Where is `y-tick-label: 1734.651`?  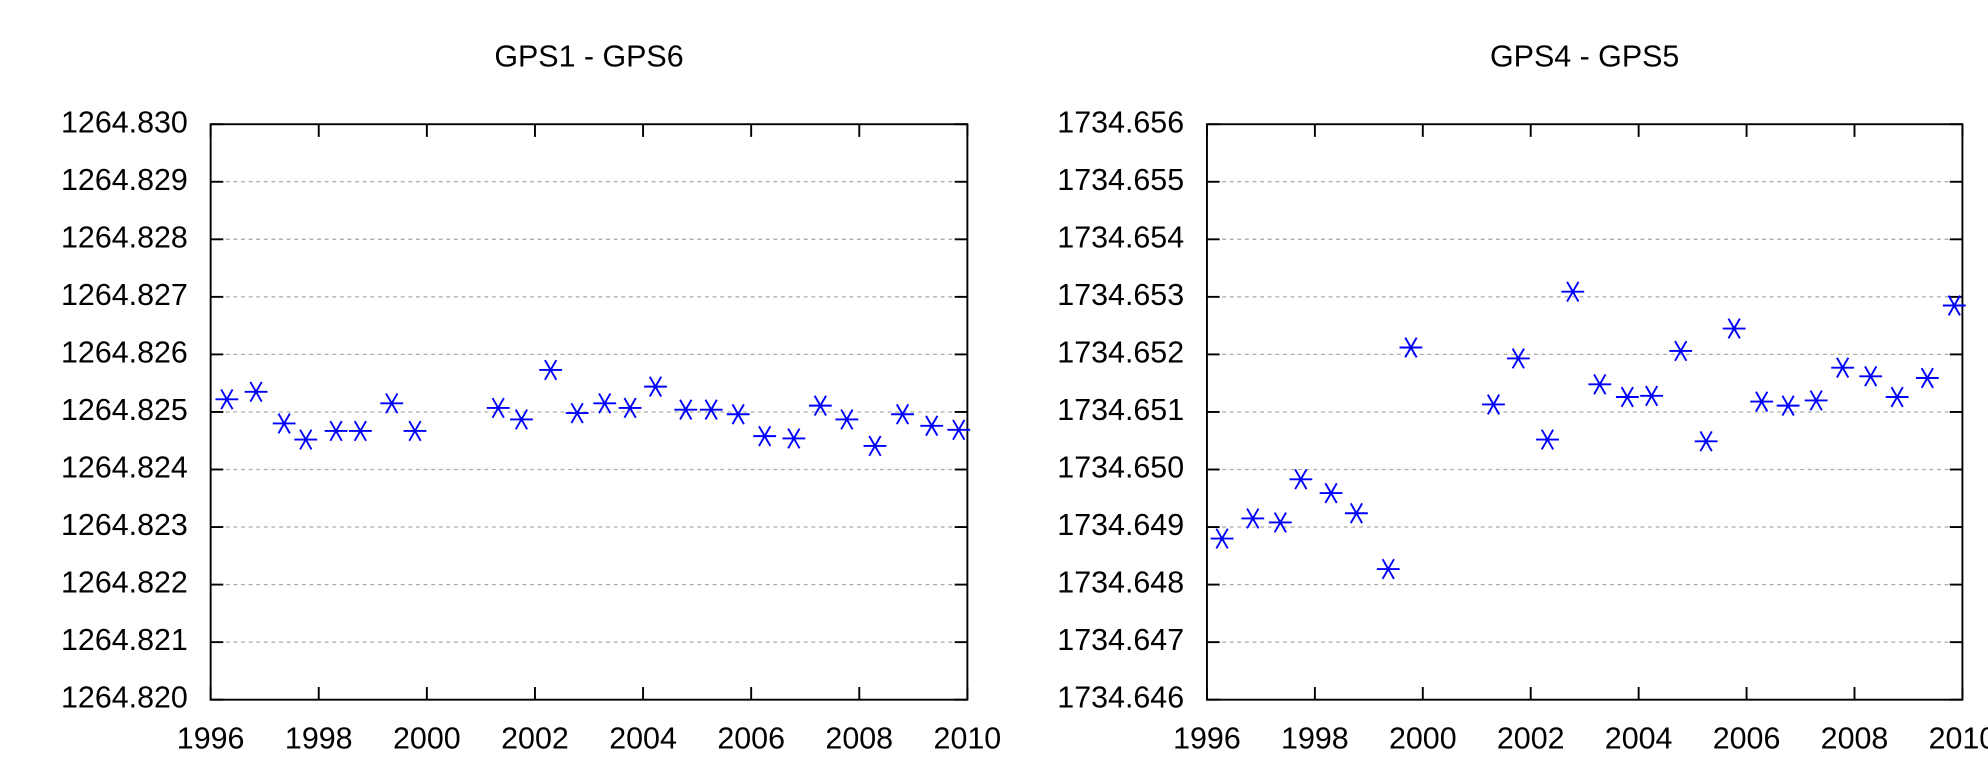 y-tick-label: 1734.651 is located at coordinates (1120, 410).